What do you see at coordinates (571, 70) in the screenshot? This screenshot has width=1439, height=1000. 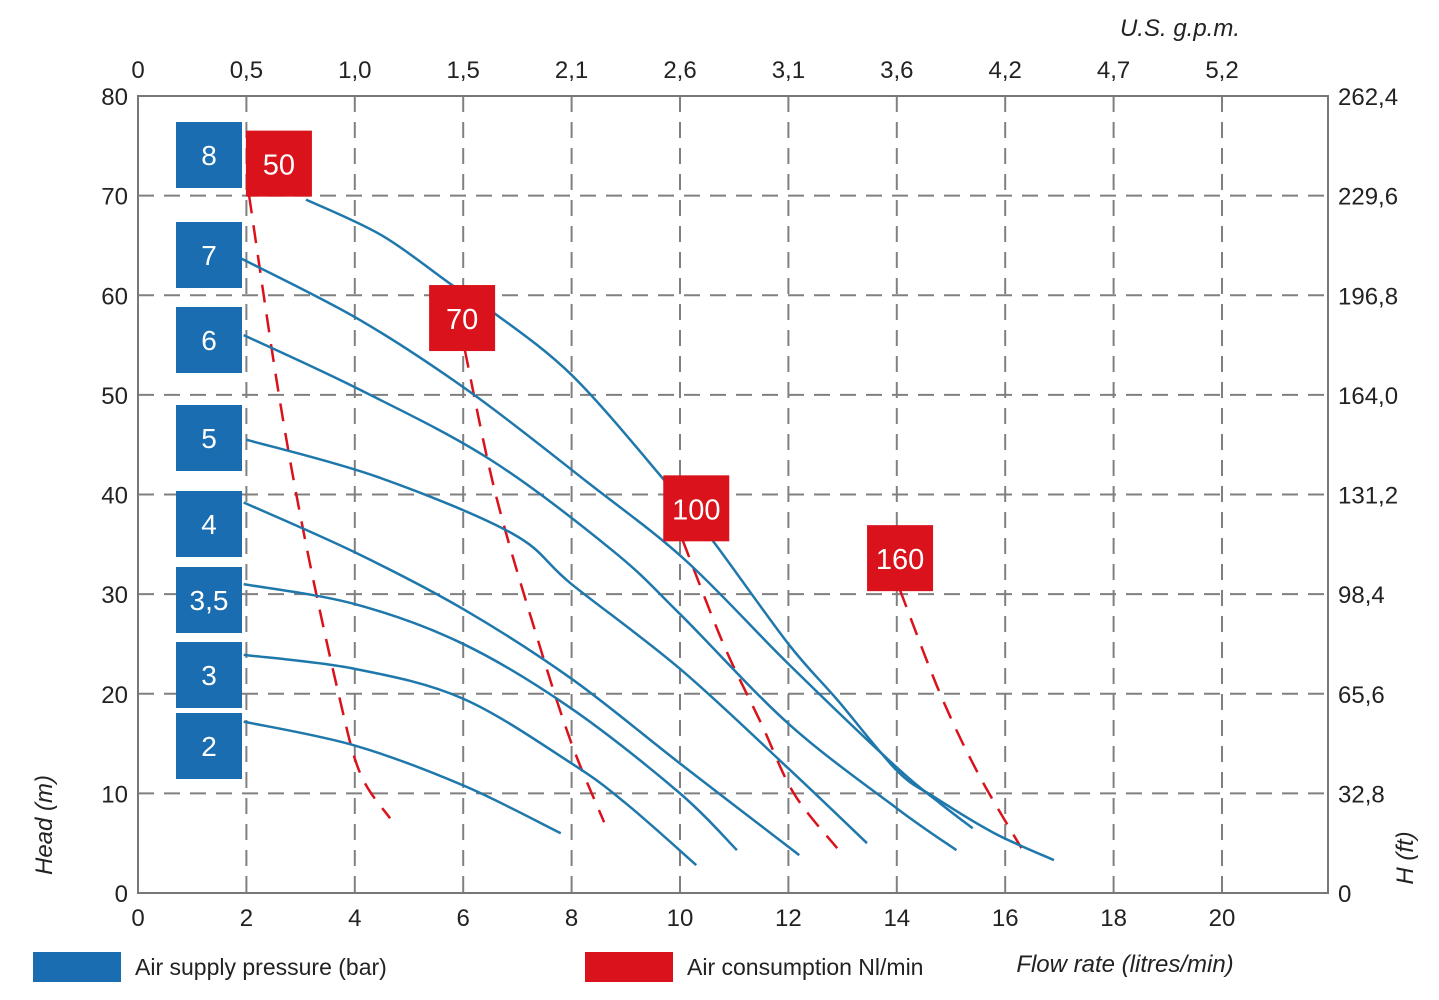 I see `x2-tick-label: 2,1` at bounding box center [571, 70].